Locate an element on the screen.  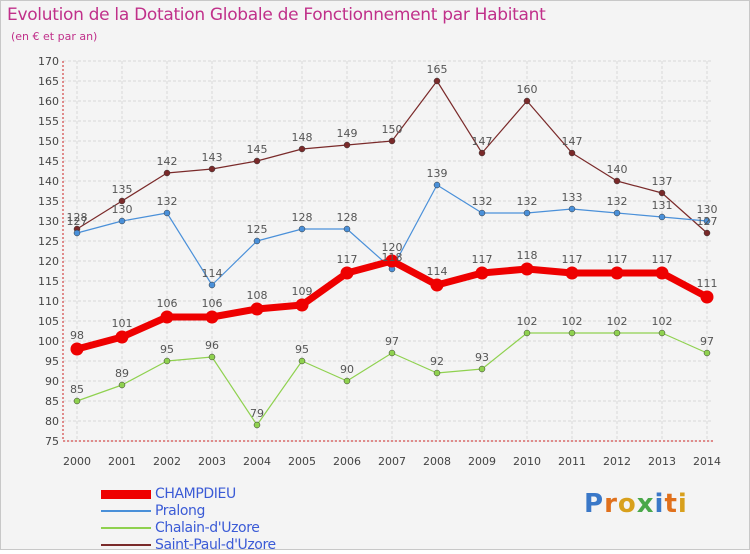
data-label: 125 is located at coordinates (257, 229).